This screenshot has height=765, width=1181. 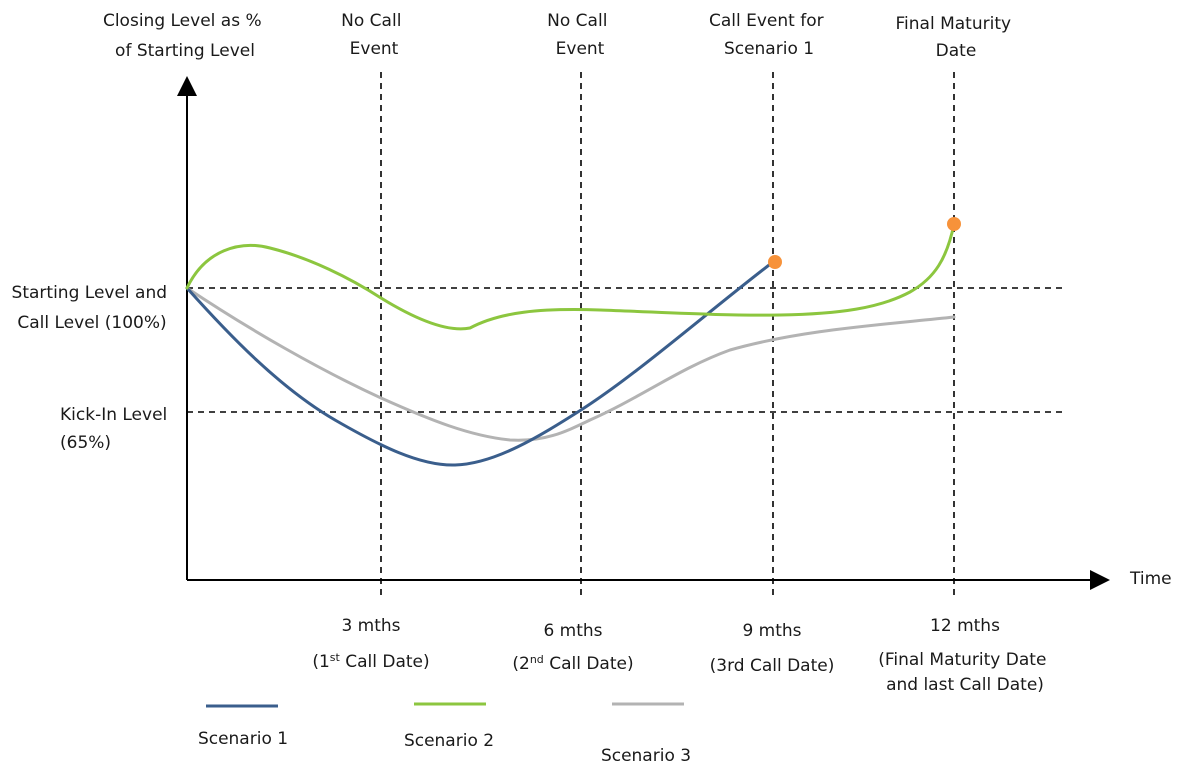 I want to click on event-label-12m: Final Maturity Date, so click(x=956, y=37).